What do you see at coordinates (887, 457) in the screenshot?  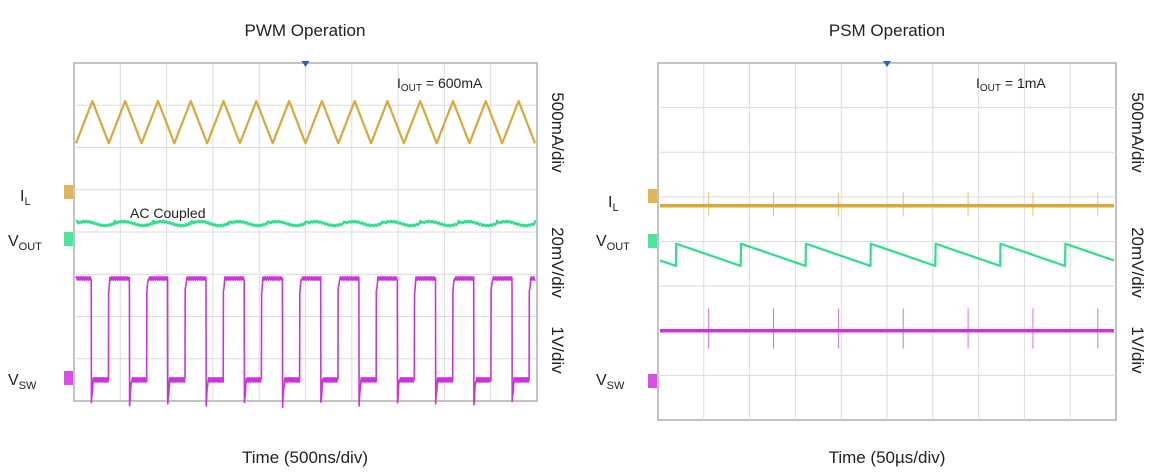 I see `x-axis-label: Time (50µs/div)` at bounding box center [887, 457].